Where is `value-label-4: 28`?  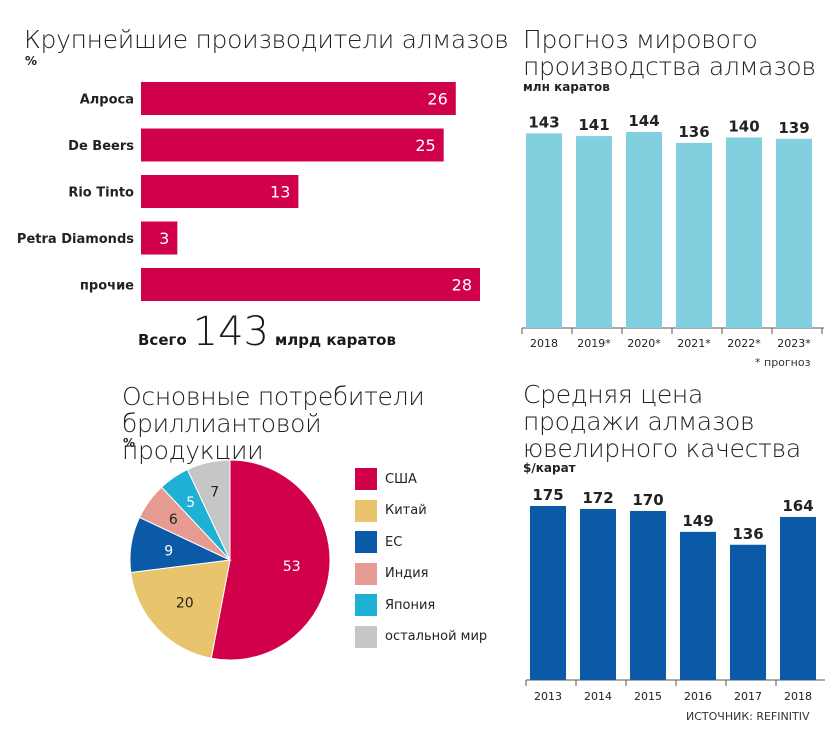 value-label-4: 28 is located at coordinates (462, 285).